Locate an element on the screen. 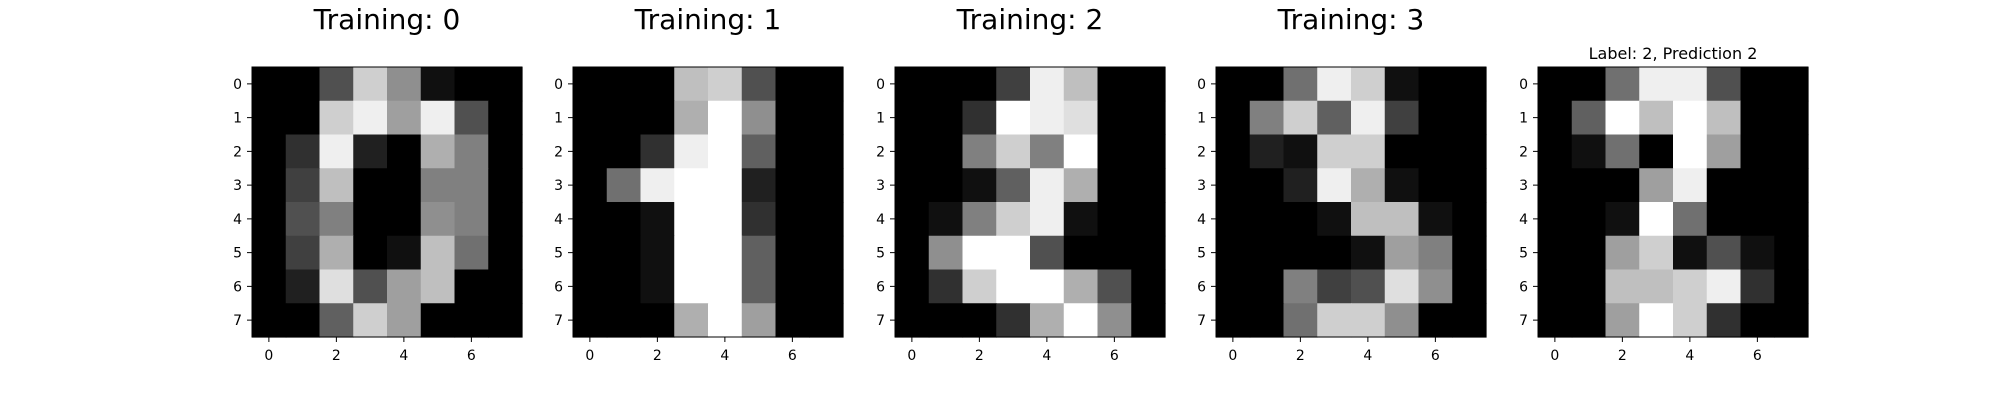 The image size is (2000, 404). y-tick-label: 6 is located at coordinates (1201, 287).